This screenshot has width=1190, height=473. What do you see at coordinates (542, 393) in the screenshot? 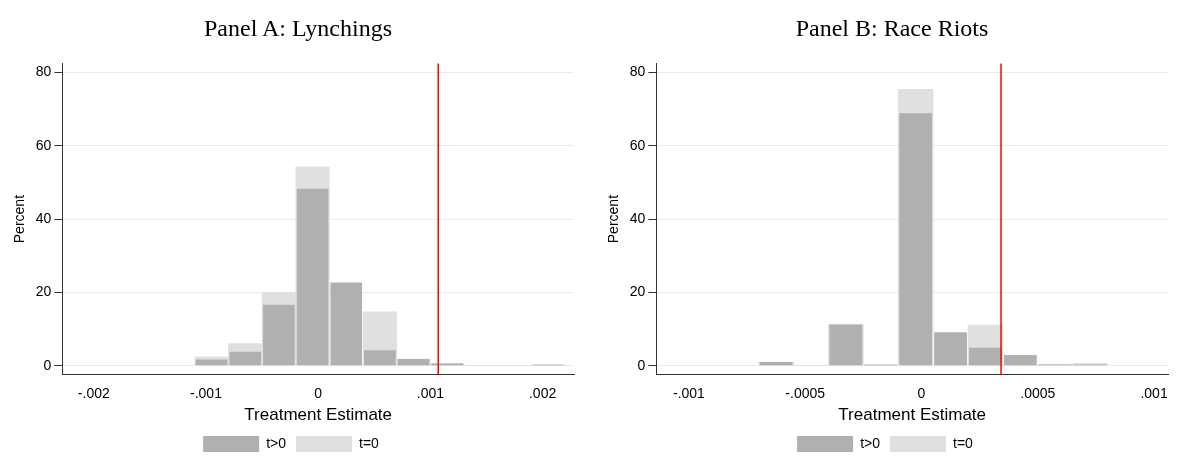
I see `x-tick-label: .002` at bounding box center [542, 393].